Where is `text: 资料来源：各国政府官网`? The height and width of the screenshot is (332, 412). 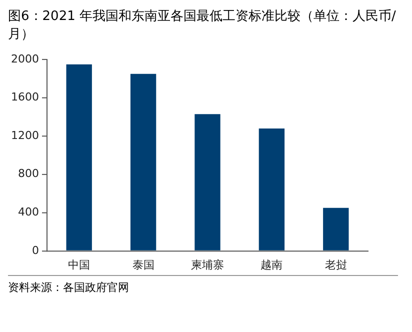 text: 资料来源：各国政府官网 is located at coordinates (69, 287).